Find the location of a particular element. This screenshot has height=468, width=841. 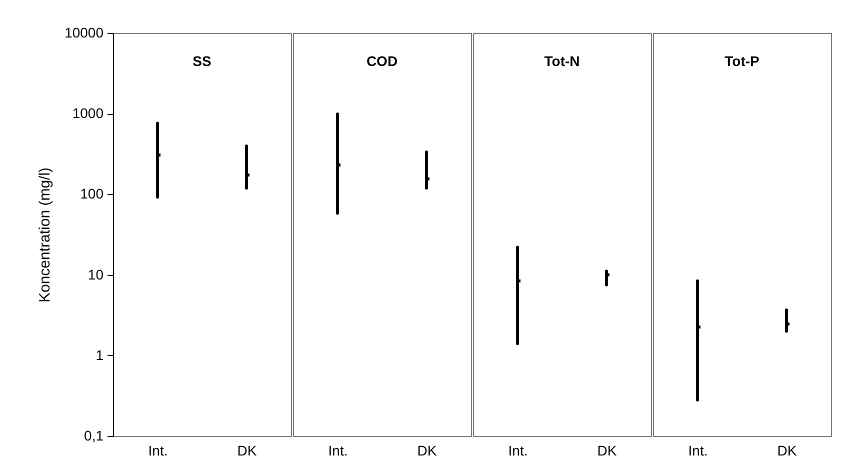

text: Tot-N is located at coordinates (562, 61).